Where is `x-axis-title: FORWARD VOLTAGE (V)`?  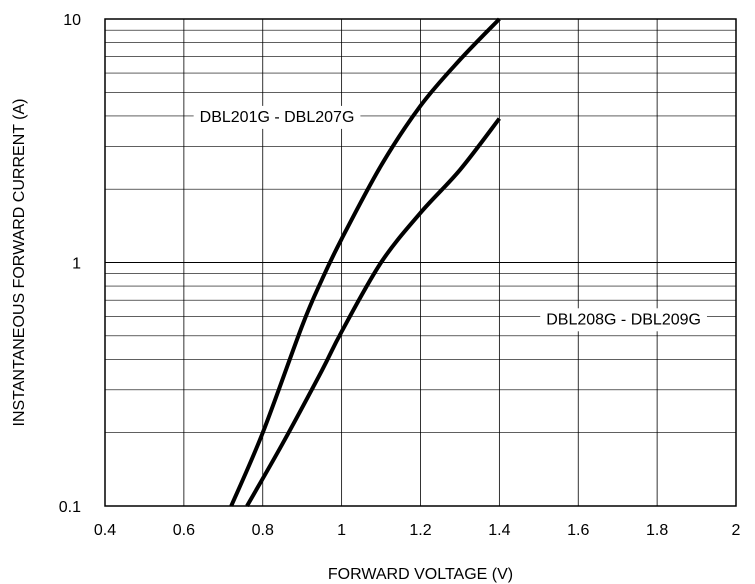
x-axis-title: FORWARD VOLTAGE (V) is located at coordinates (420, 574).